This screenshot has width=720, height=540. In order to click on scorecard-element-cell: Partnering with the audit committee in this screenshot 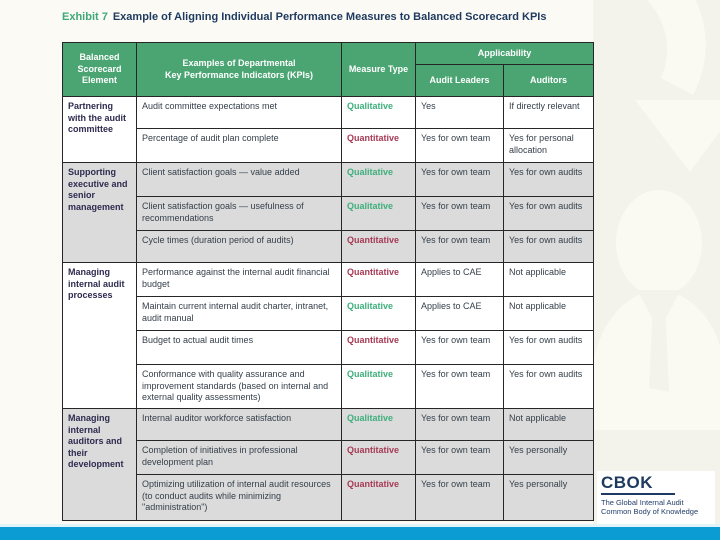, I will do `click(99, 129)`.